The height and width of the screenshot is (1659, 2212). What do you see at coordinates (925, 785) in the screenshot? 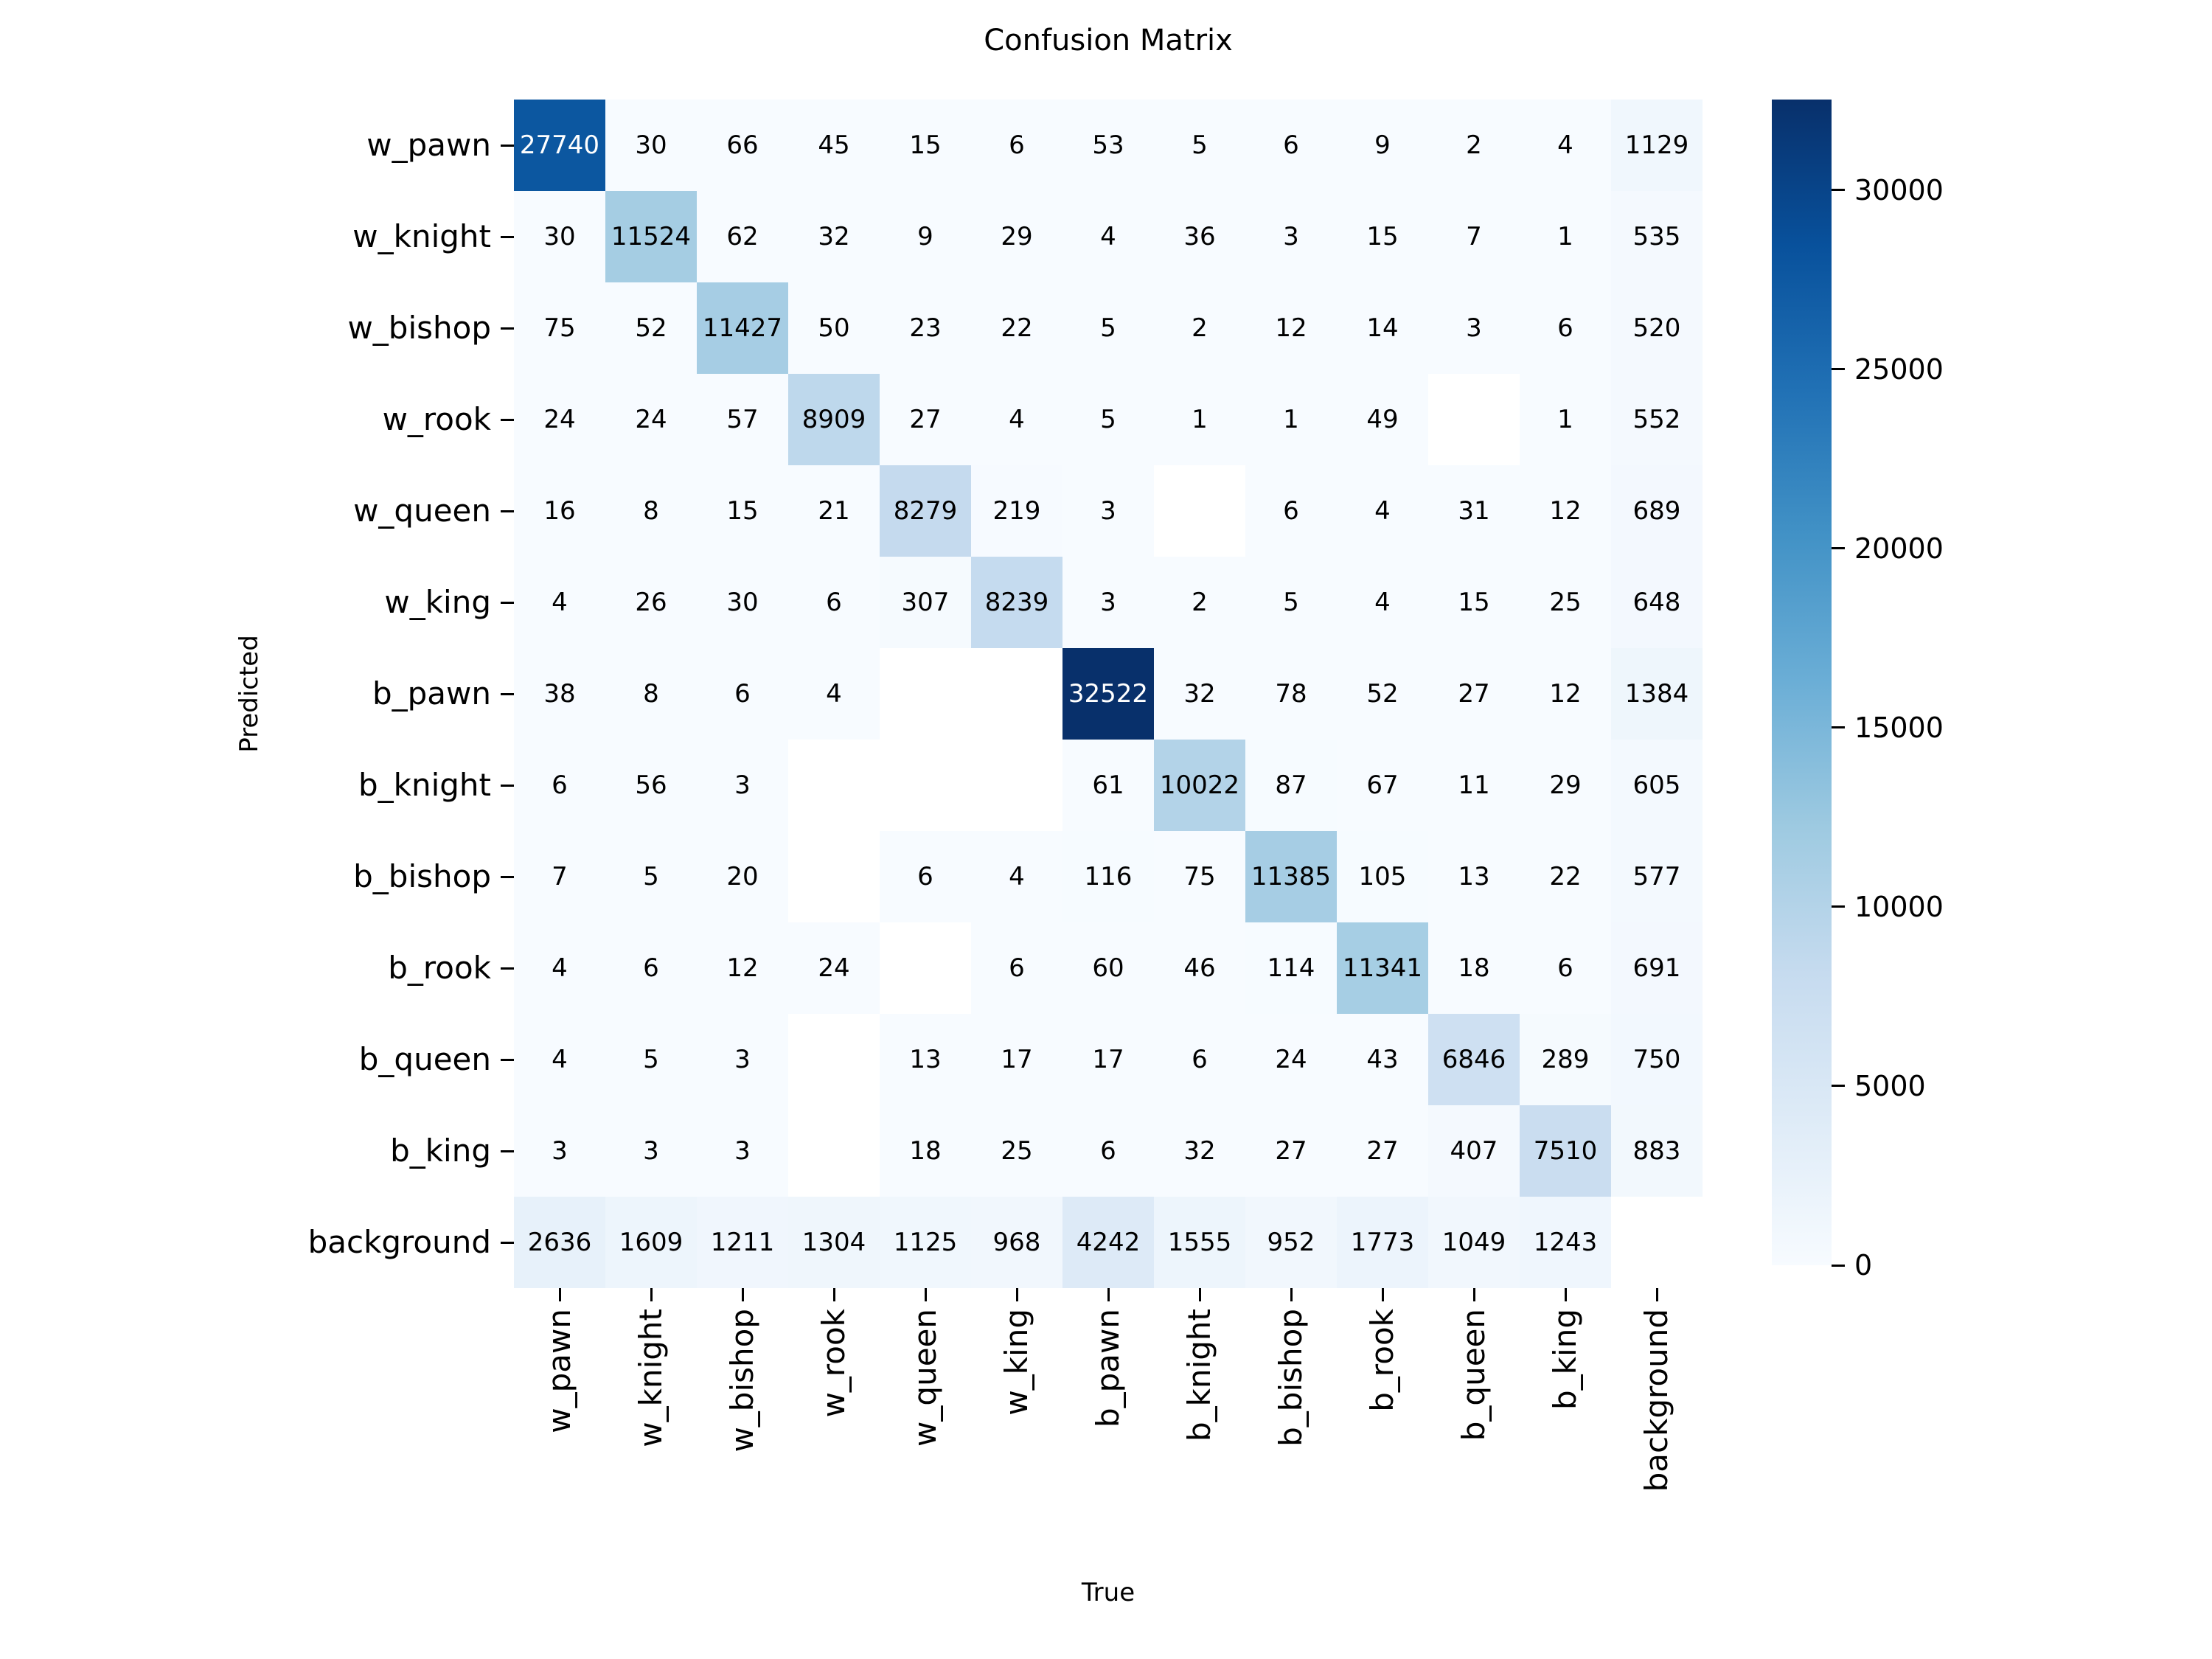
I see `heatmap-cell-b_knight-w_queen` at bounding box center [925, 785].